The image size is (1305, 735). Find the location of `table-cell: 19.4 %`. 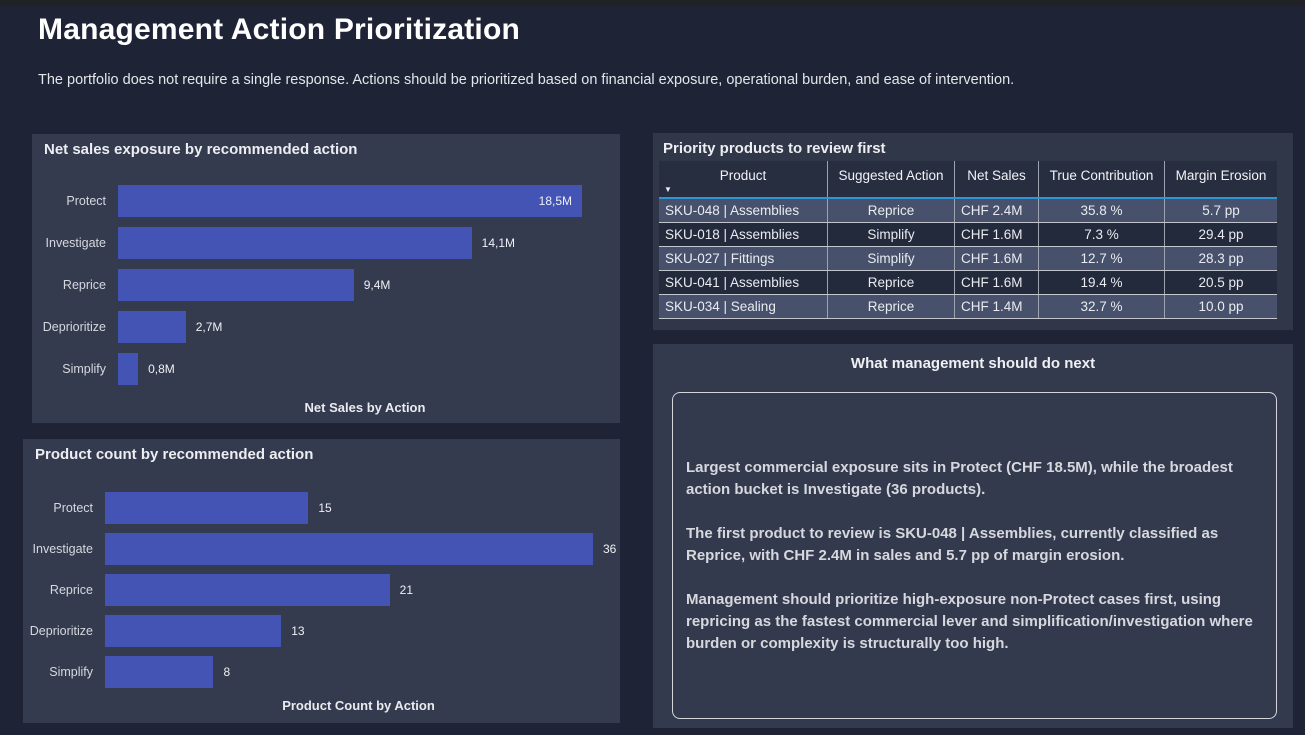

table-cell: 19.4 % is located at coordinates (1102, 282).